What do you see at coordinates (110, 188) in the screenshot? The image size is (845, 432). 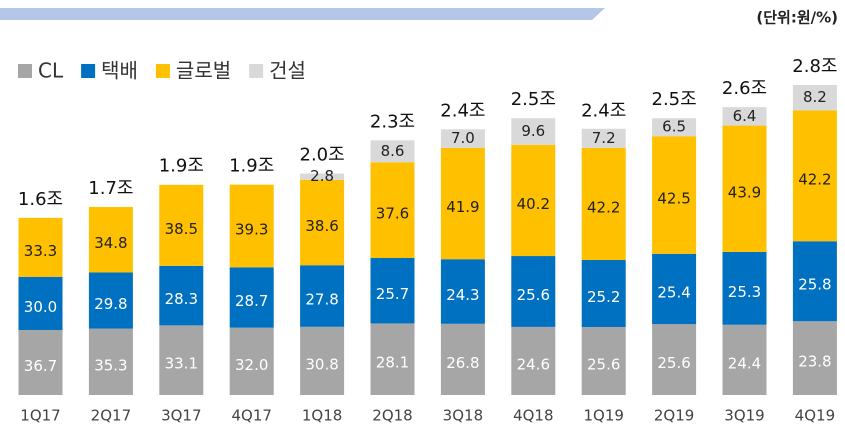 I see `total-label: 1.7조` at bounding box center [110, 188].